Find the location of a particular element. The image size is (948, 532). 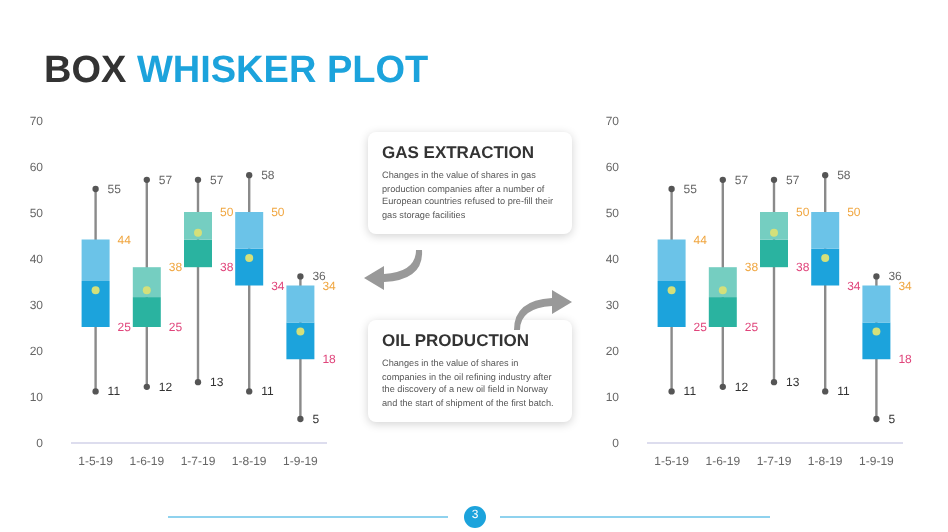

chart-title: BOX WHISKER PLOT is located at coordinates (236, 71).